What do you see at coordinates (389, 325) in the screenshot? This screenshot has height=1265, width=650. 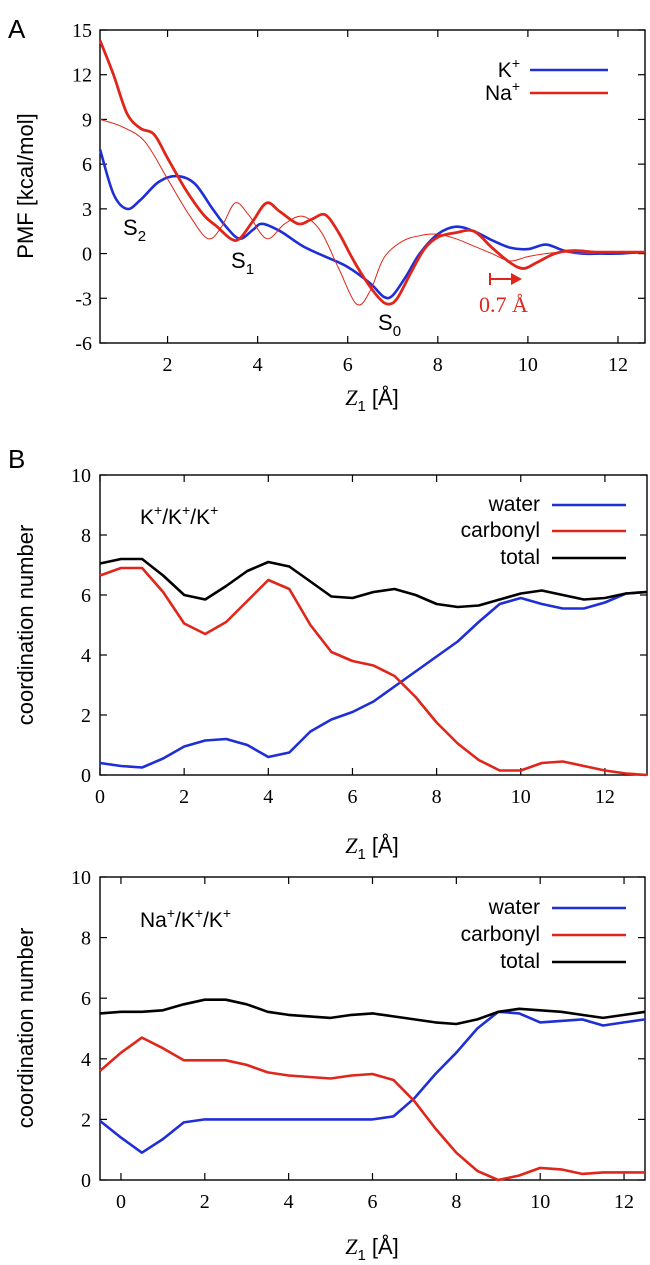 I see `annotation-s0: S0` at bounding box center [389, 325].